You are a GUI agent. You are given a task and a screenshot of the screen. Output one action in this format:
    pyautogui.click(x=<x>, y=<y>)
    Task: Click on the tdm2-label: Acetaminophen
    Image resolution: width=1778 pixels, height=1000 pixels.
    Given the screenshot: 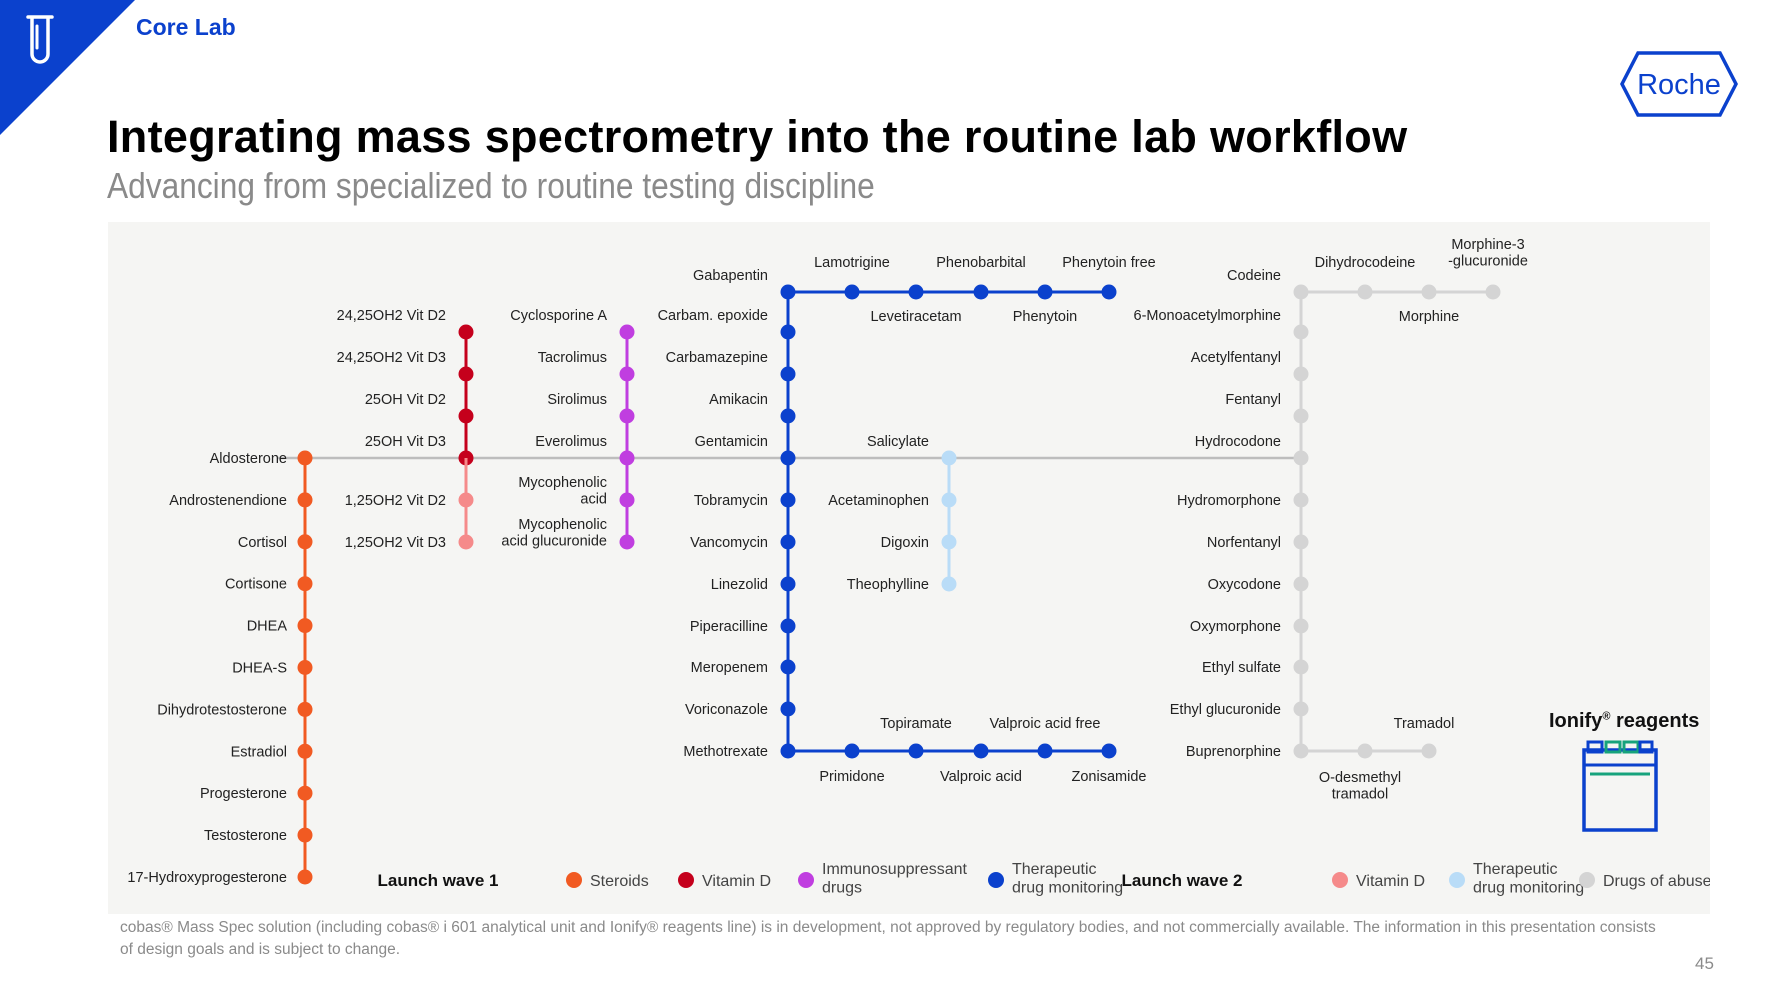 What is the action you would take?
    pyautogui.click(x=878, y=501)
    